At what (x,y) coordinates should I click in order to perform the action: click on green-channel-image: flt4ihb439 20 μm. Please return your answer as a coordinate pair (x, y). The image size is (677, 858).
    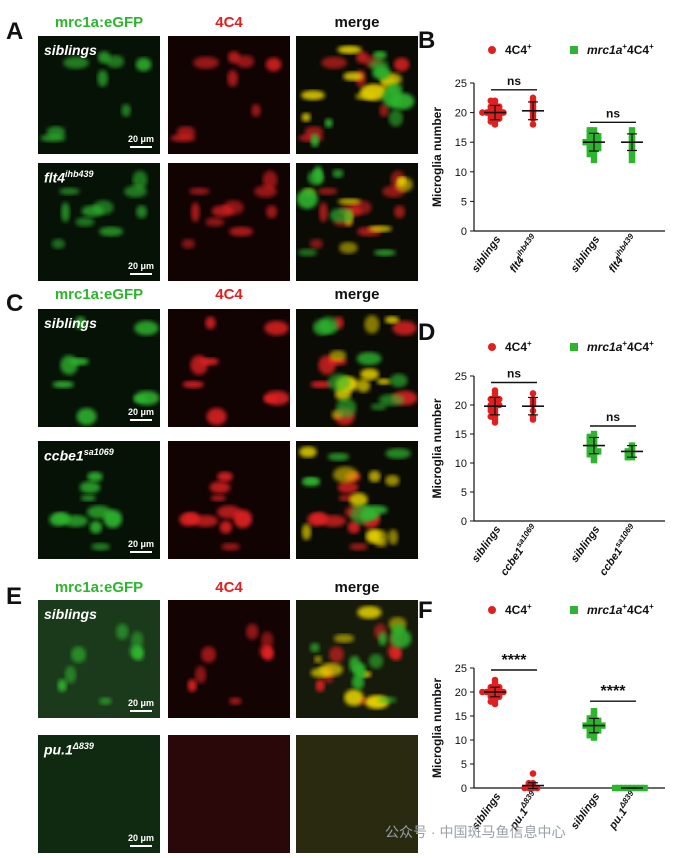
    Looking at the image, I should click on (99, 222).